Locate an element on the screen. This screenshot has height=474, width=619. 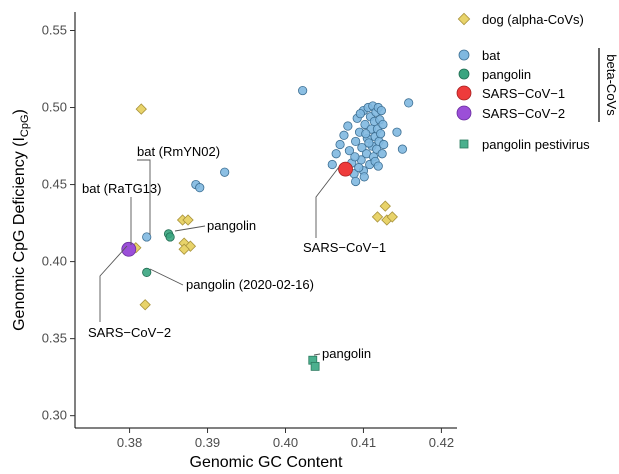
y-tick-label: 0.45 is located at coordinates (54, 184).